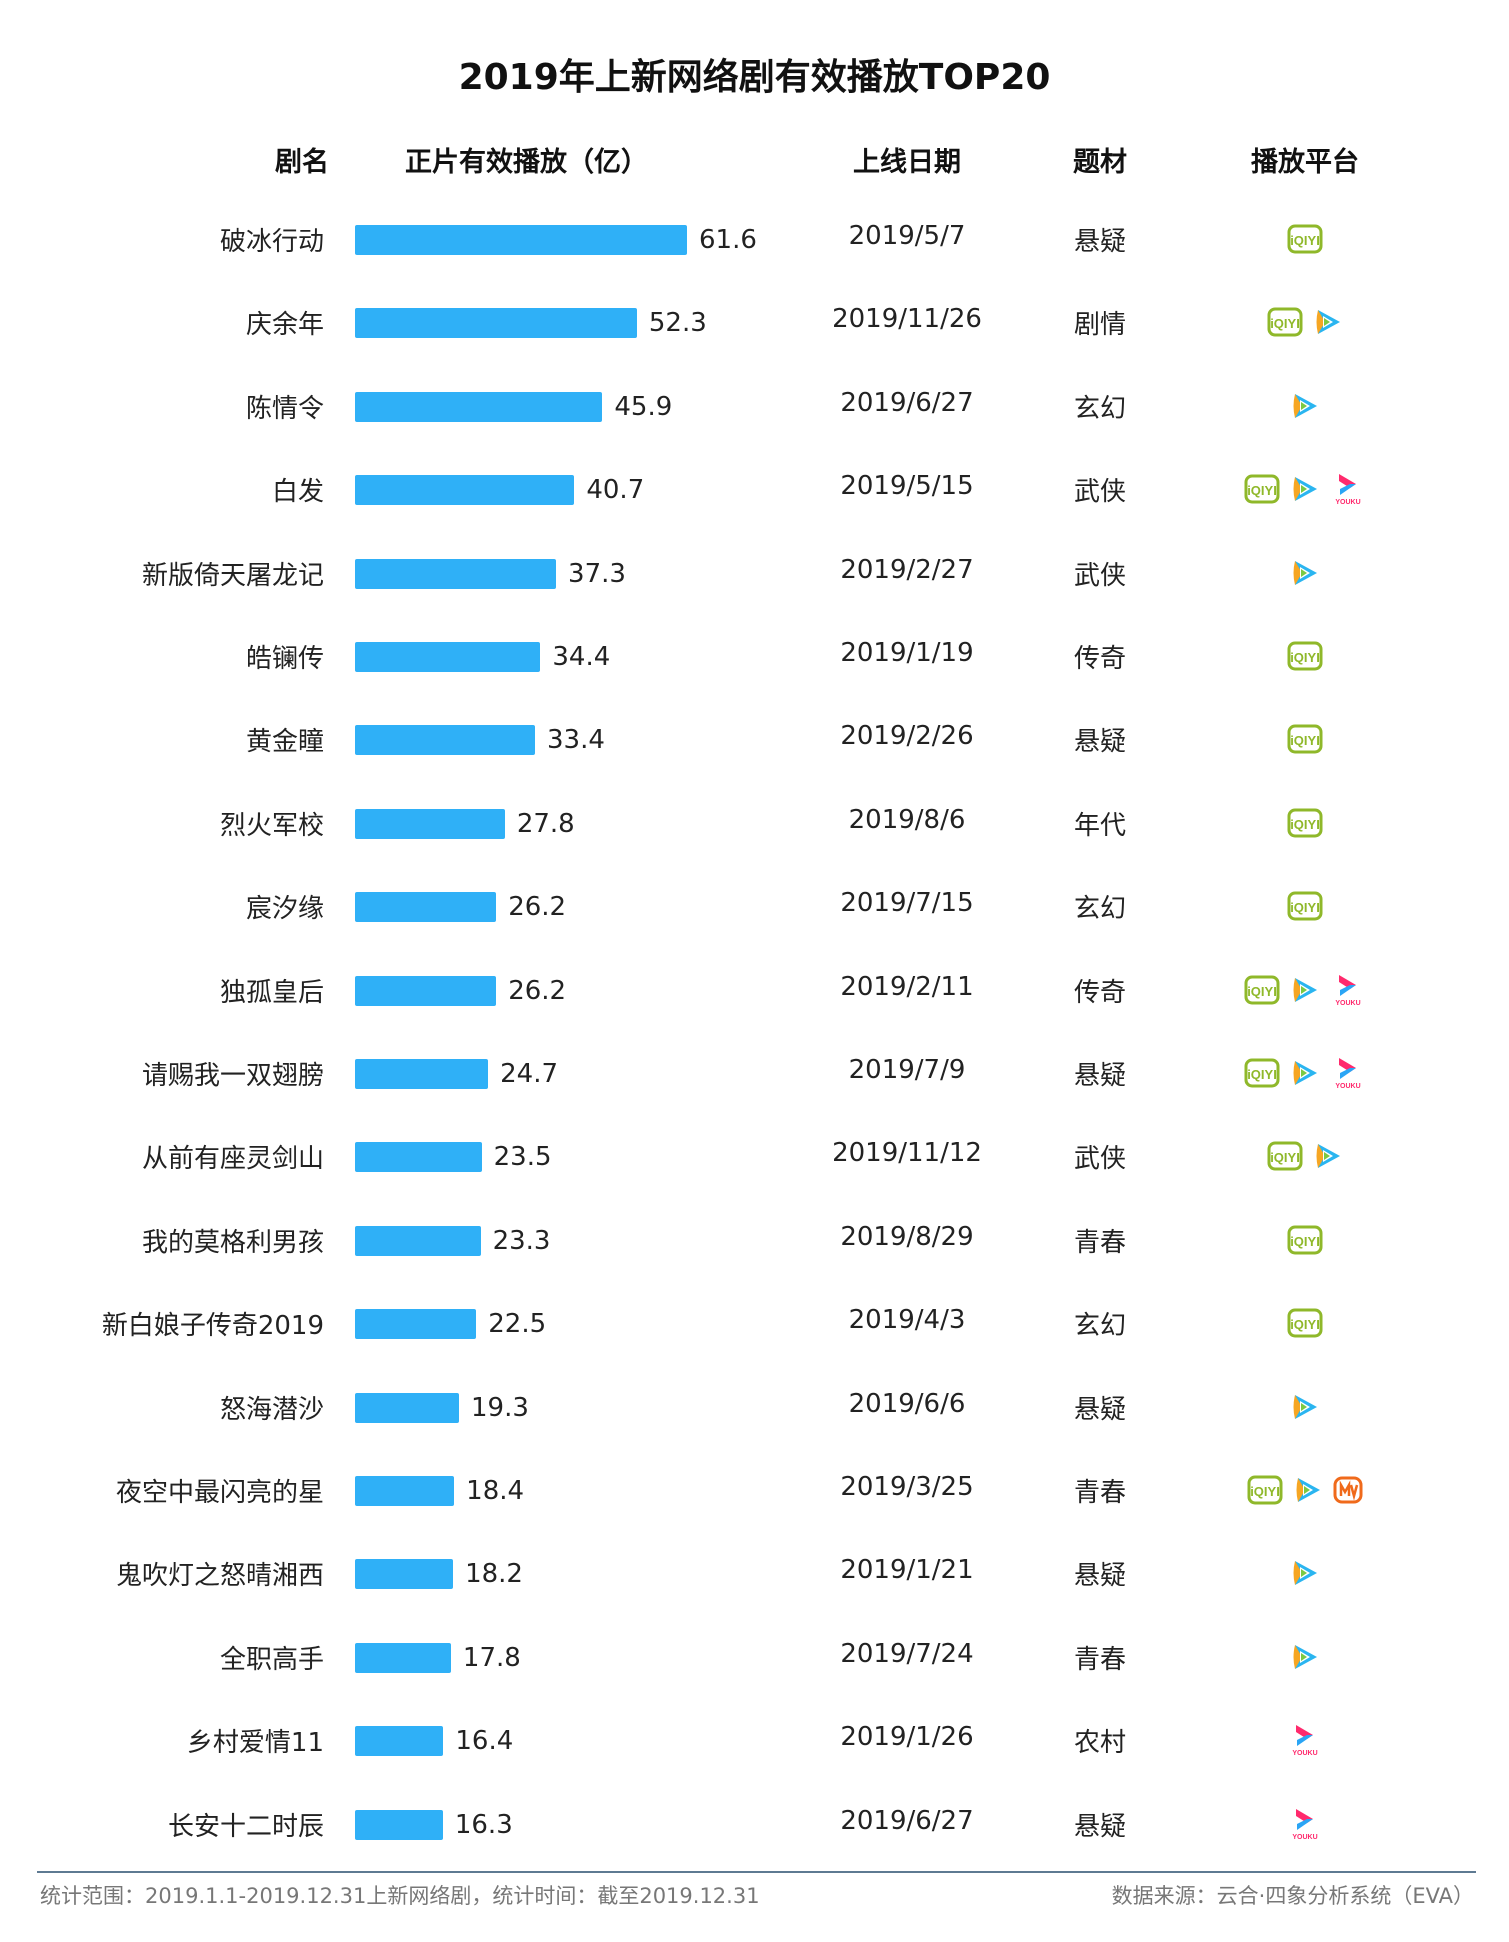 The width and height of the screenshot is (1509, 1942). Describe the element at coordinates (494, 1574) in the screenshot. I see `bar-value-label: 18.2` at that location.